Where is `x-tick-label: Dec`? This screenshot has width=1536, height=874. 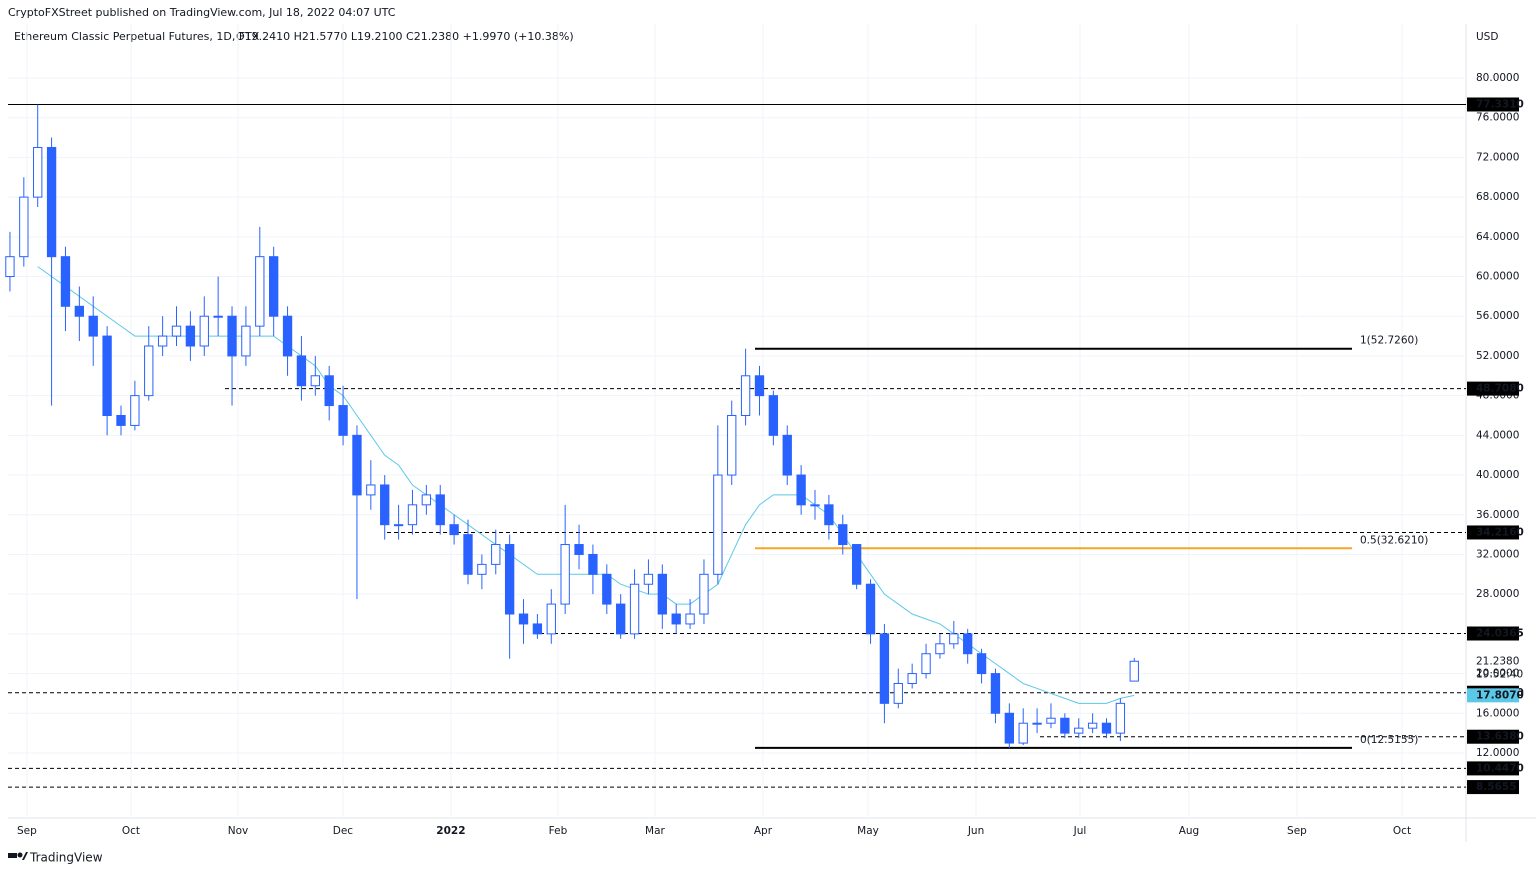
x-tick-label: Dec is located at coordinates (343, 831).